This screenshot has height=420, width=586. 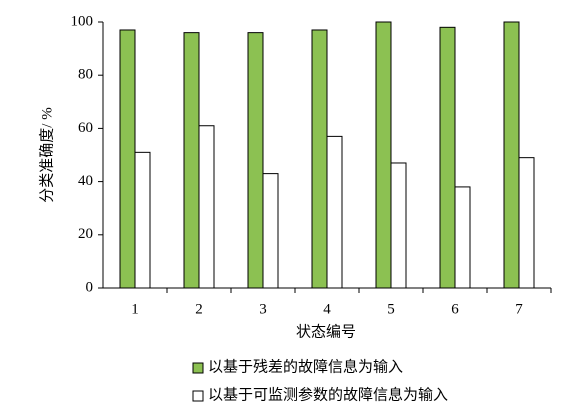 I want to click on legend-label: 以基于可监测参数的故障信息为输入, so click(x=328, y=394).